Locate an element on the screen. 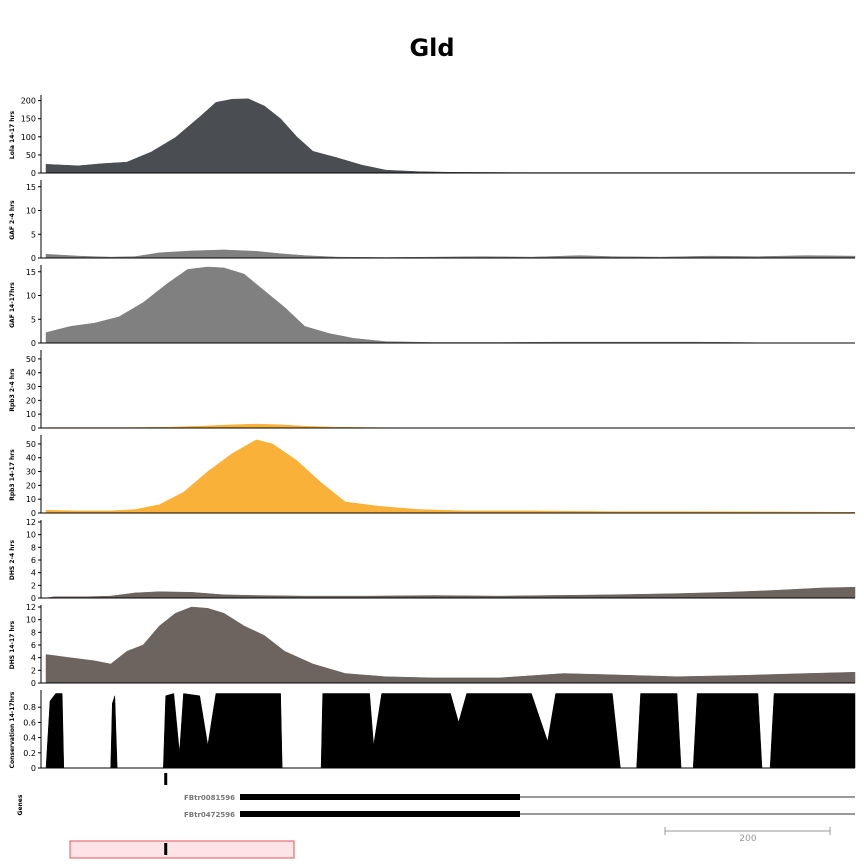  track-0: 0 50 100 150 200 Lola 14-17 hrs is located at coordinates (432, 136).